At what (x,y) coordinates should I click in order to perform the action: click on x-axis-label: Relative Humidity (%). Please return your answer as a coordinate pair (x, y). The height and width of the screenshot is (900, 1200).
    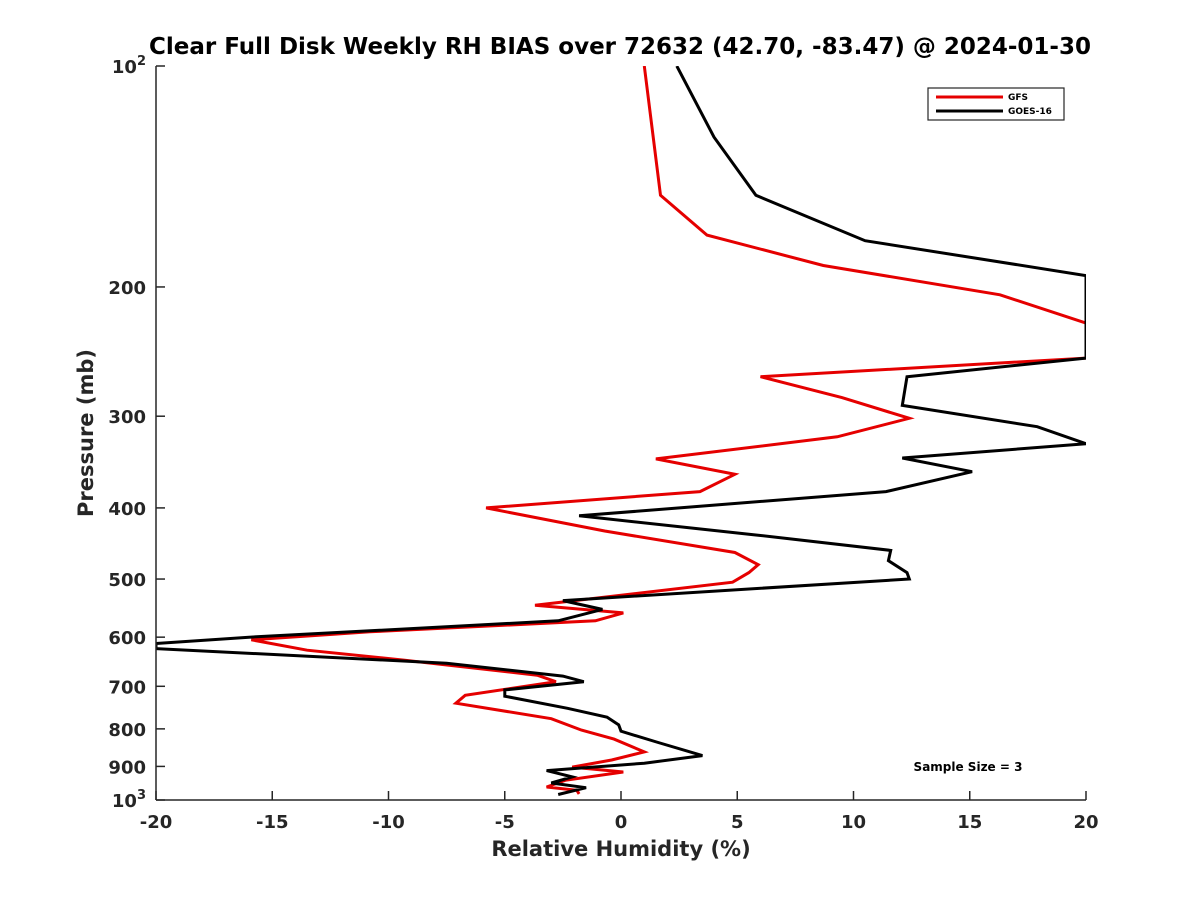
    Looking at the image, I should click on (620, 849).